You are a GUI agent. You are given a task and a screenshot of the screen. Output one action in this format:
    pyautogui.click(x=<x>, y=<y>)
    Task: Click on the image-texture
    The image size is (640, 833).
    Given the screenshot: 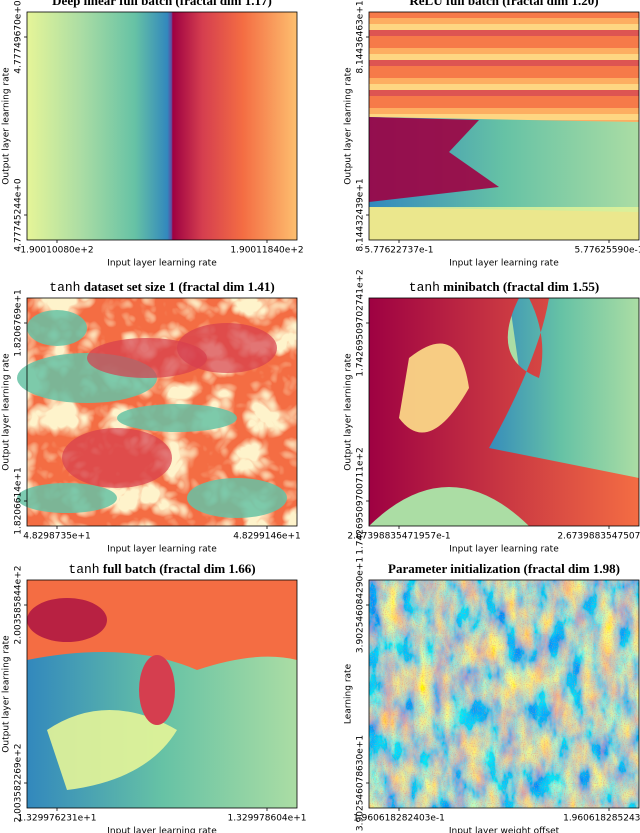 What is the action you would take?
    pyautogui.click(x=504, y=694)
    